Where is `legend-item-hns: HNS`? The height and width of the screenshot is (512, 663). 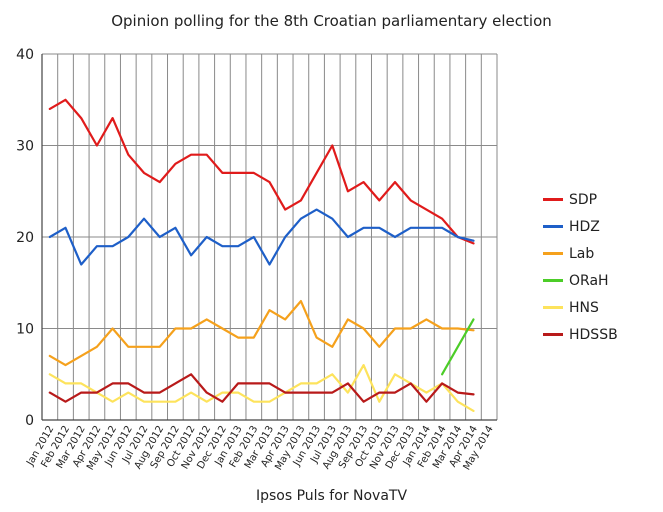
legend-item-hns: HNS is located at coordinates (580, 307).